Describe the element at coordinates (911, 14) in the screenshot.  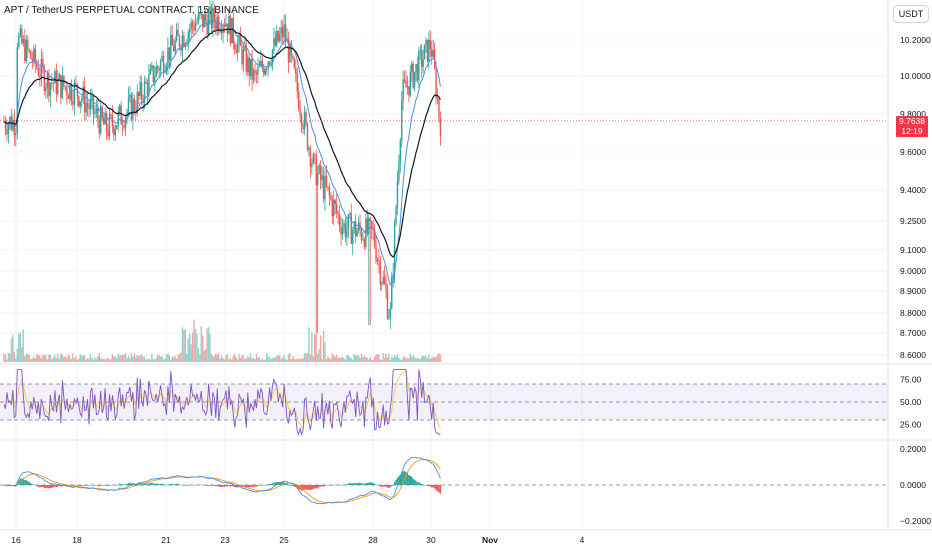
I see `currency-button: USDT` at that location.